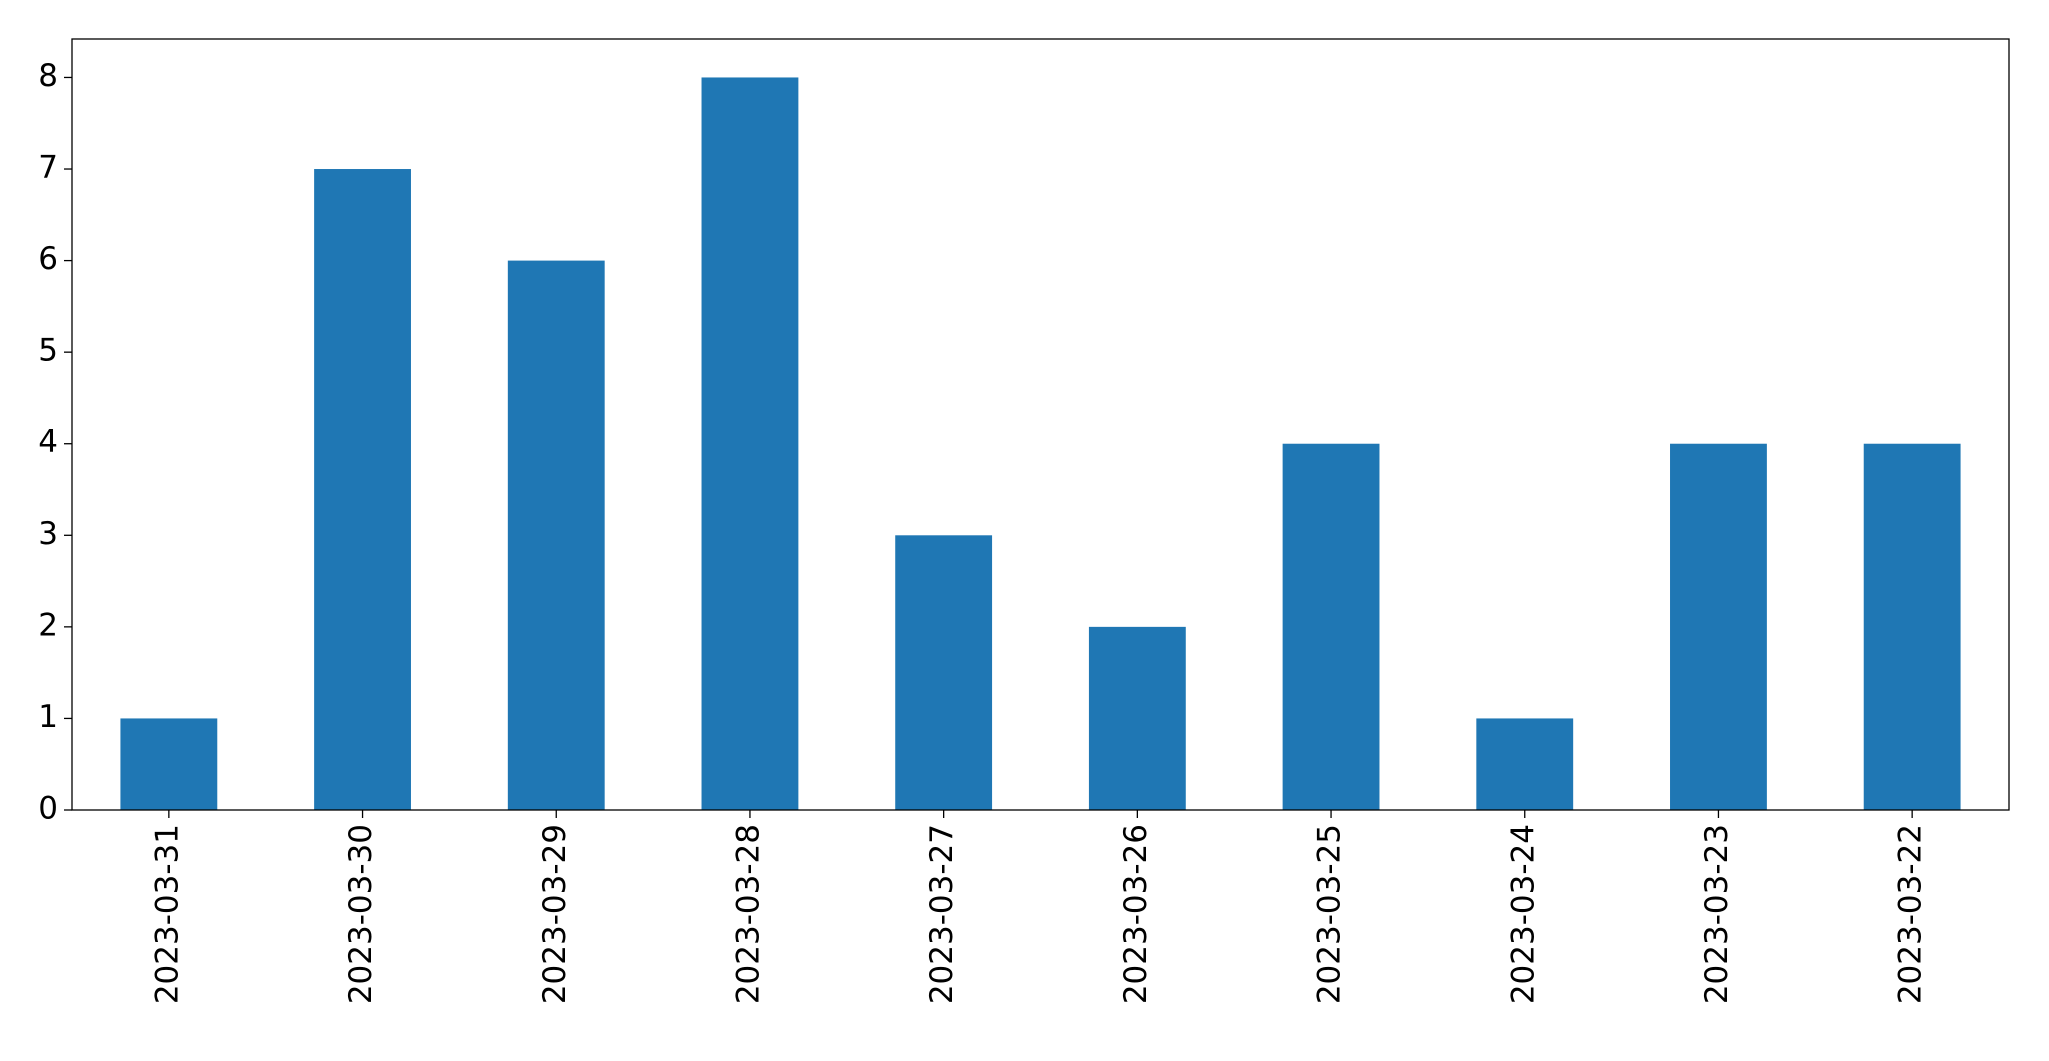 This screenshot has height=1061, width=2049. What do you see at coordinates (1523, 914) in the screenshot?
I see `x-tick-label: 2023-03-24` at bounding box center [1523, 914].